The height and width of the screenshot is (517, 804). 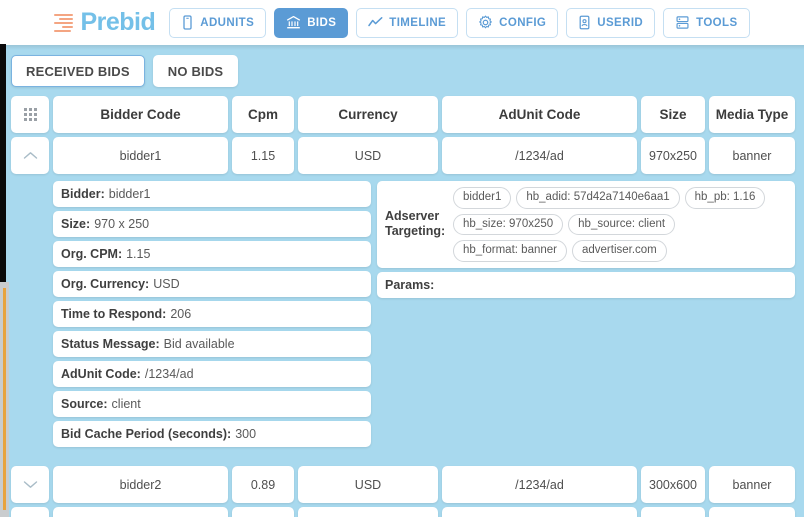 I want to click on detail-bidder: Bidder: bidder1, so click(x=212, y=194).